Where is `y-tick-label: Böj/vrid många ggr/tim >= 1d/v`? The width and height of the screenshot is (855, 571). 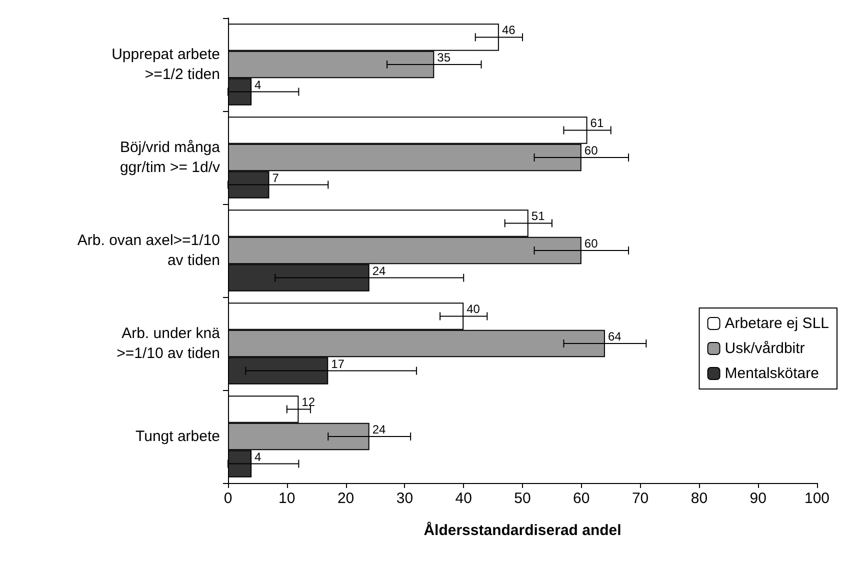
y-tick-label: Böj/vrid många ggr/tim >= 1d/v is located at coordinates (170, 157).